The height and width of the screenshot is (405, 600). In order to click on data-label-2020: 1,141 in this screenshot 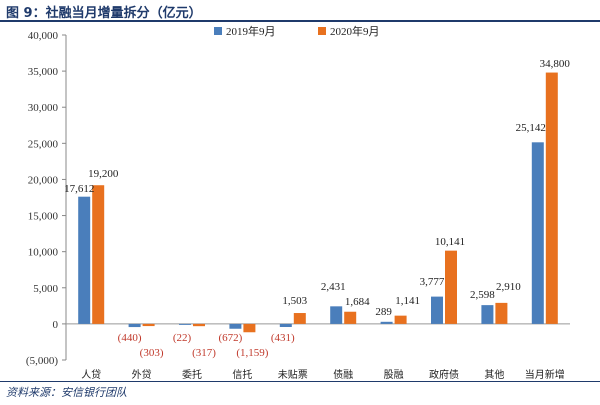, I will do `click(407, 301)`.